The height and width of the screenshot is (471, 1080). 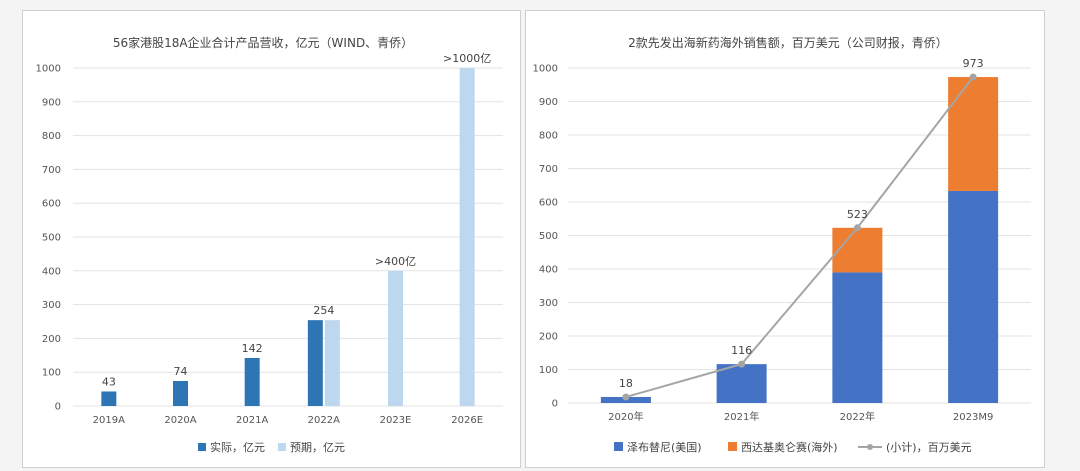 I want to click on legend-swatch-actual, so click(x=202, y=447).